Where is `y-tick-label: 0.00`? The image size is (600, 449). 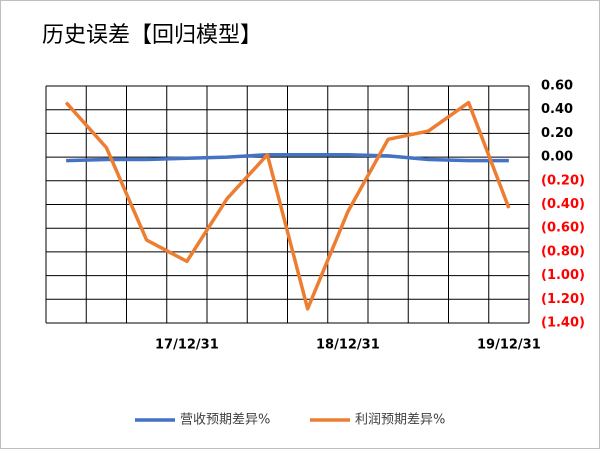
y-tick-label: 0.00 is located at coordinates (557, 157).